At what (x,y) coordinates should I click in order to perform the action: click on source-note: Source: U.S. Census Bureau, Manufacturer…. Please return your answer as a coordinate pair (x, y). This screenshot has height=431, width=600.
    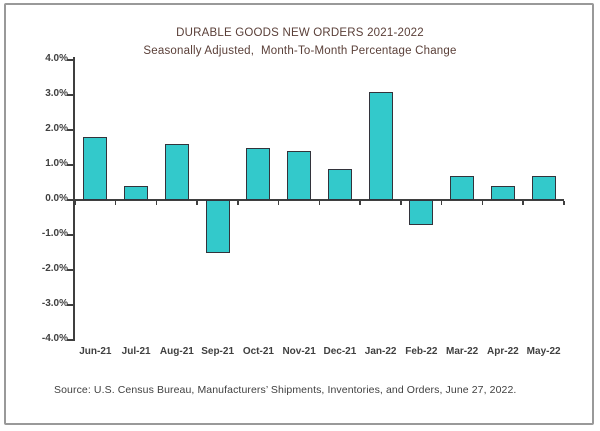
    Looking at the image, I should click on (285, 390).